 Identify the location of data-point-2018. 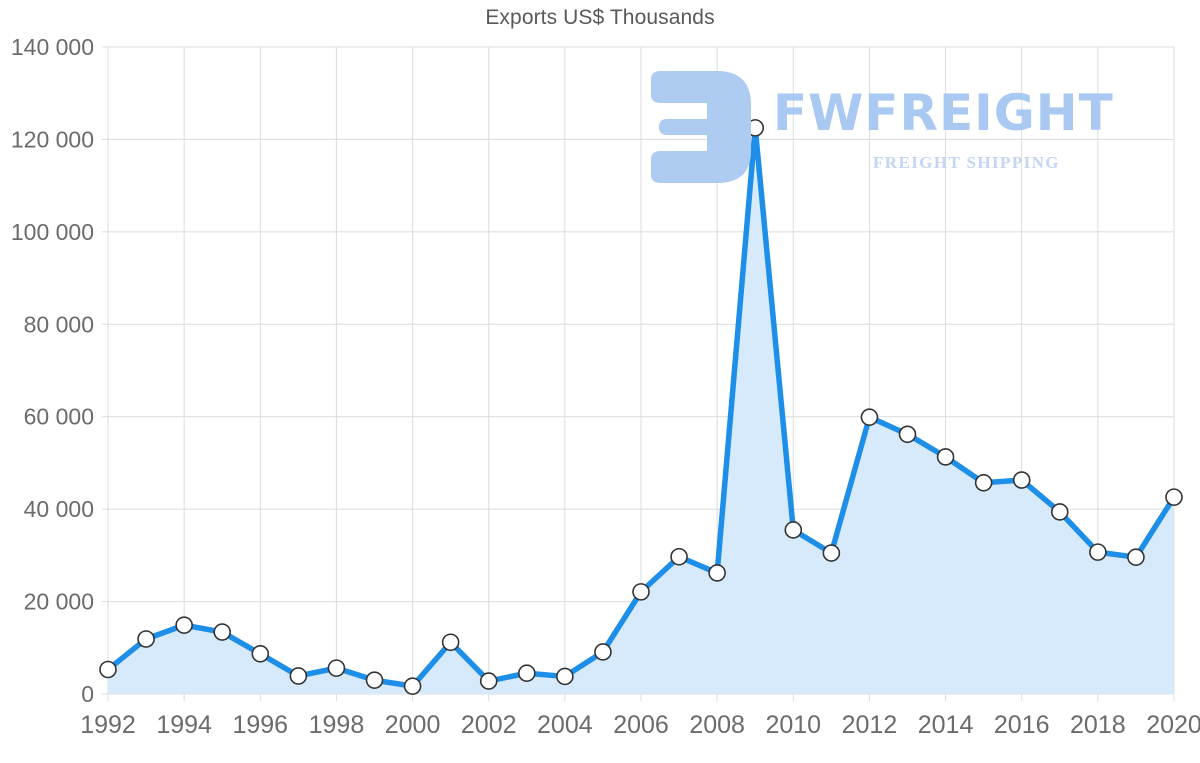
(1098, 552).